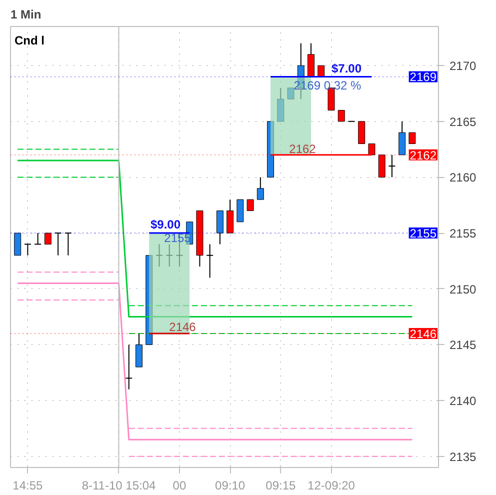 Image resolution: width=496 pixels, height=495 pixels. Describe the element at coordinates (230, 485) in the screenshot. I see `x-tick-label: 09:10` at that location.